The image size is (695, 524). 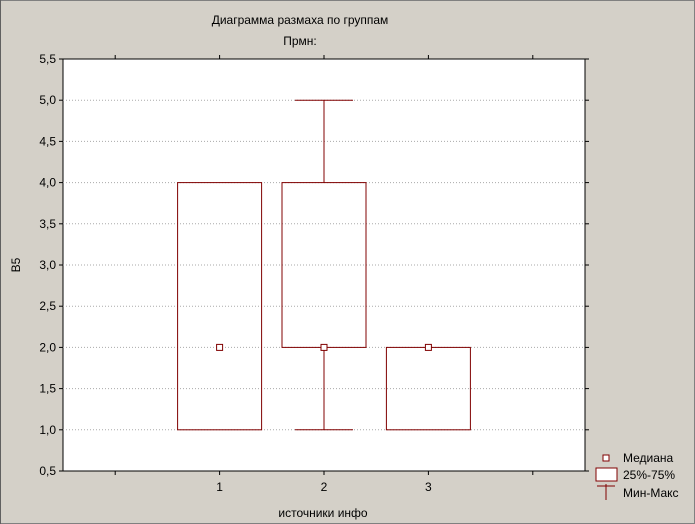 What do you see at coordinates (606, 474) in the screenshot?
I see `legend-box-icon` at bounding box center [606, 474].